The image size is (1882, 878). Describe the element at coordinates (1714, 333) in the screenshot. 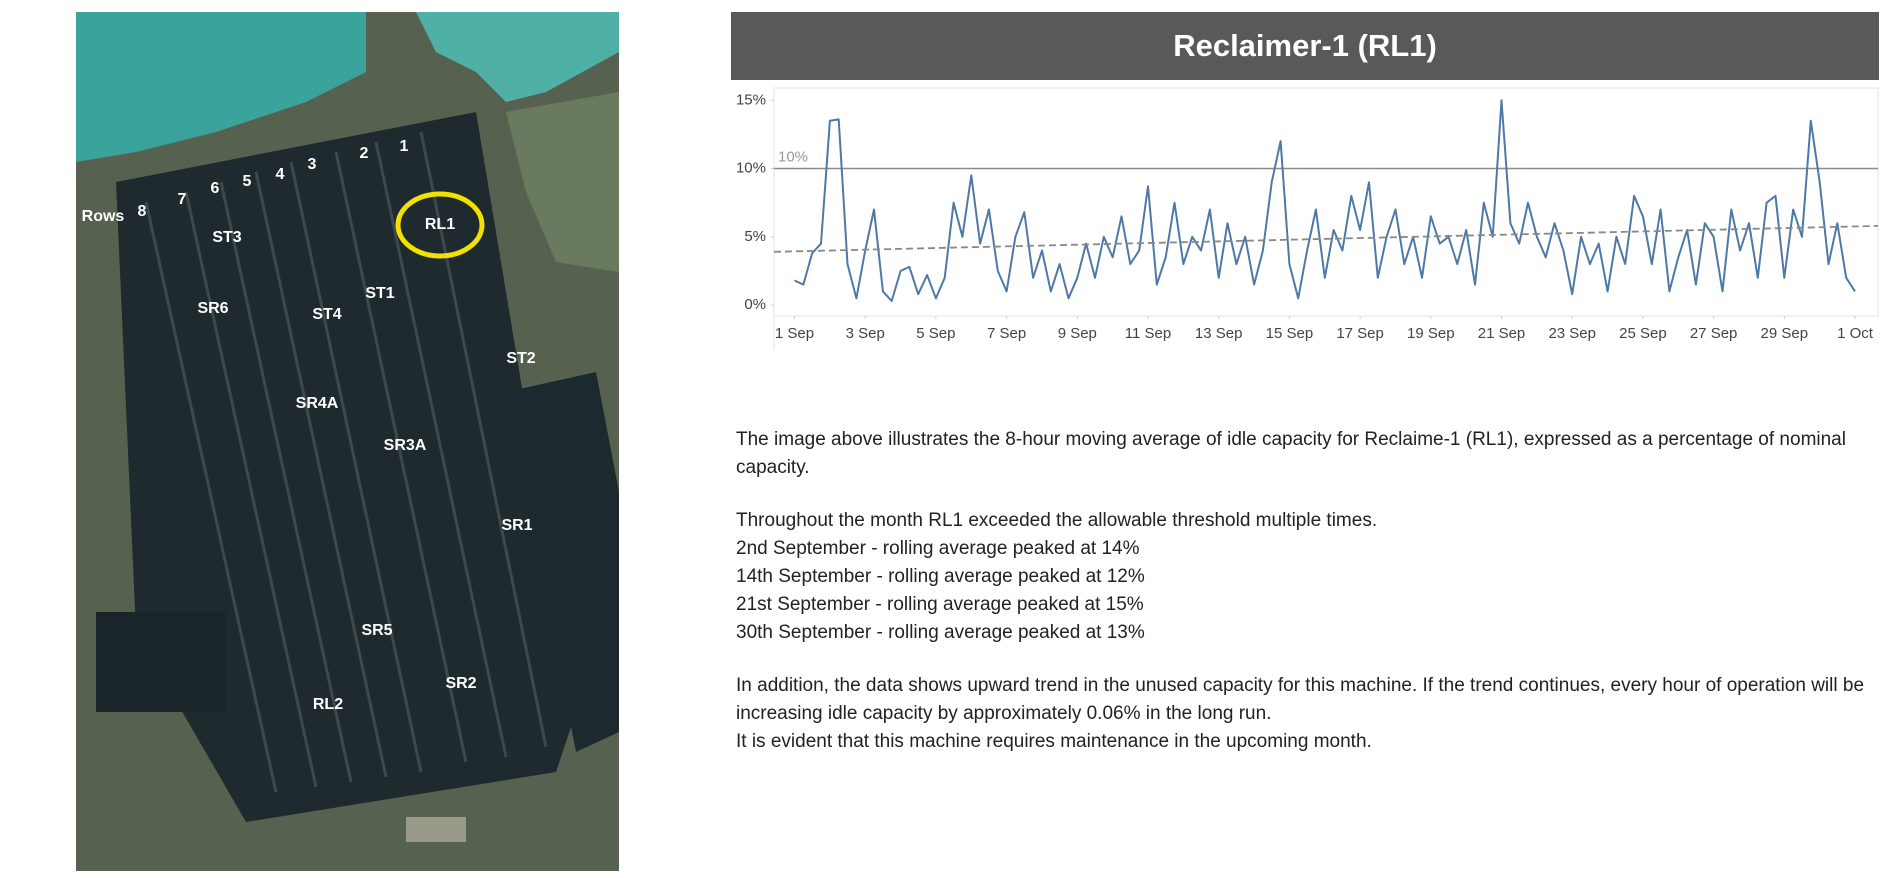

I see `x-tick-label: 27 Sep` at that location.